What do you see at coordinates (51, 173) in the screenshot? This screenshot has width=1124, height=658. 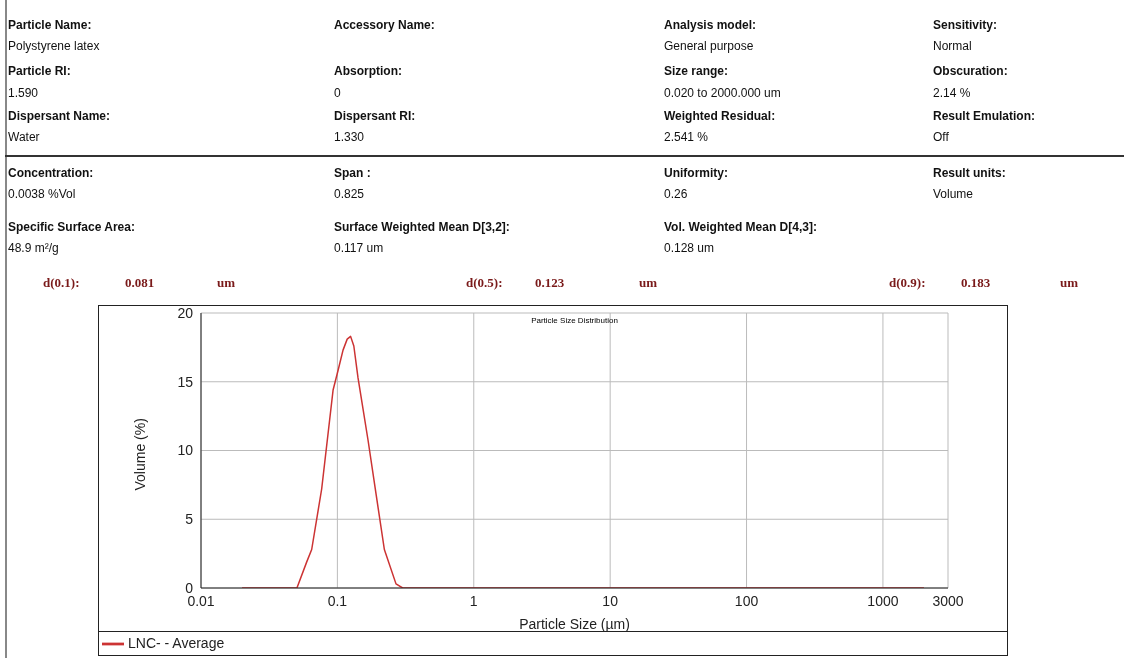 I see `text: Concentration:` at bounding box center [51, 173].